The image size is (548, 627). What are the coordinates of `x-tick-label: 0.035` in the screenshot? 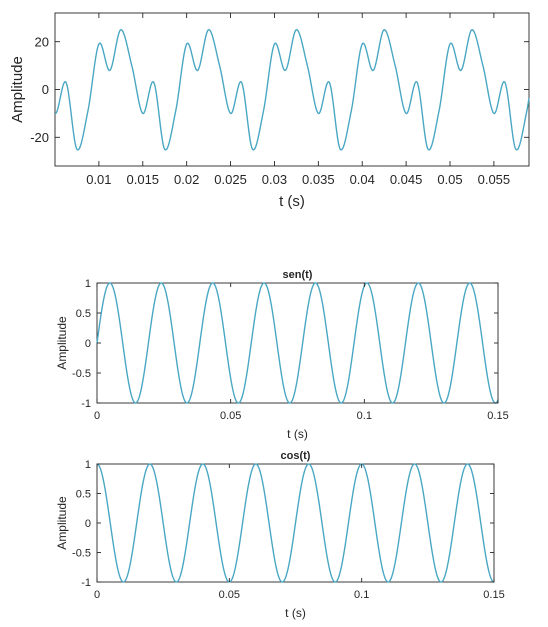 It's located at (318, 179).